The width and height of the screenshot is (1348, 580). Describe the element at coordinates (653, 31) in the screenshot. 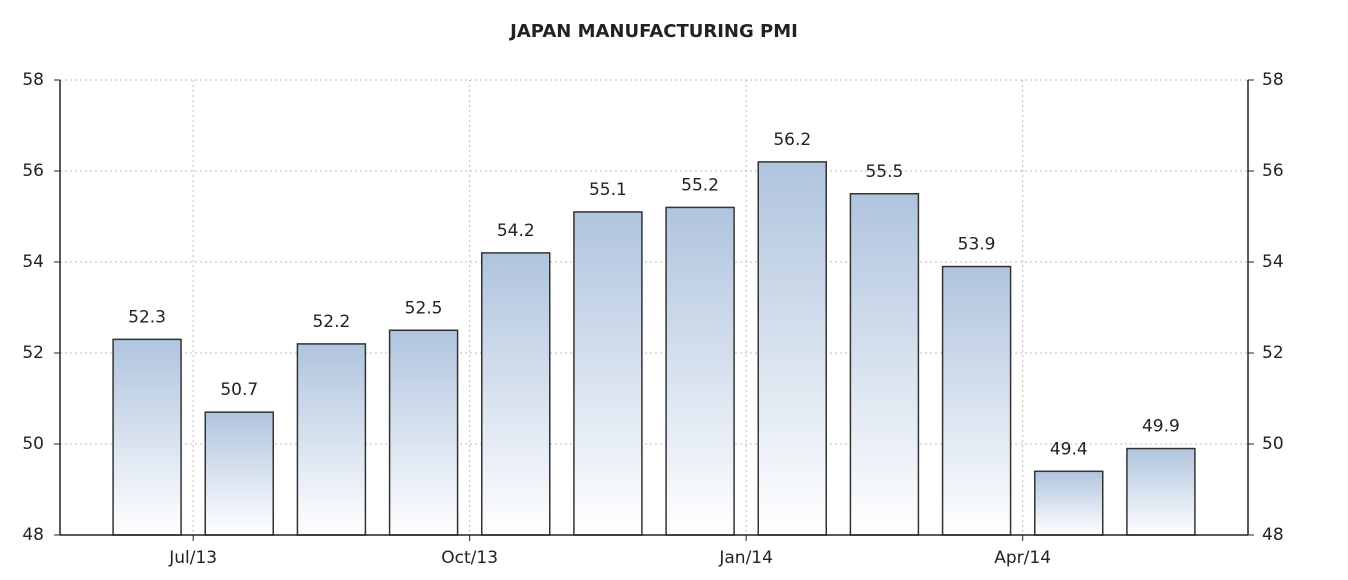

I see `chart-title: JAPAN MANUFACTURING PMI` at that location.